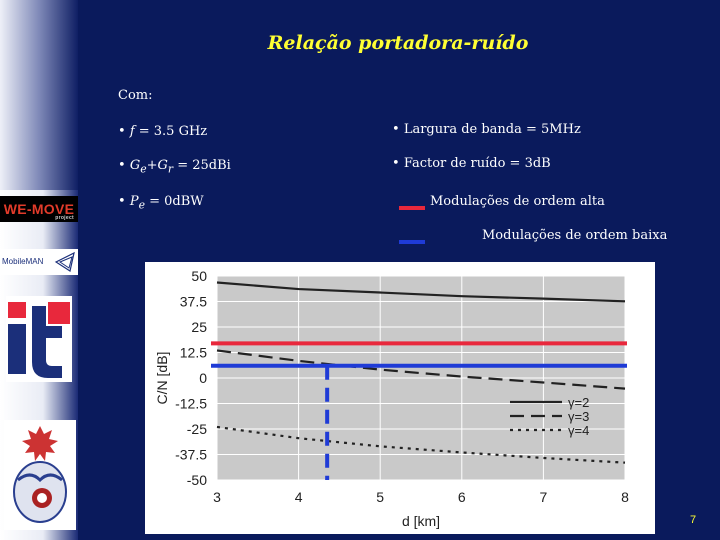 The height and width of the screenshot is (540, 720). Describe the element at coordinates (203, 378) in the screenshot. I see `y-tick-label: 0` at that location.